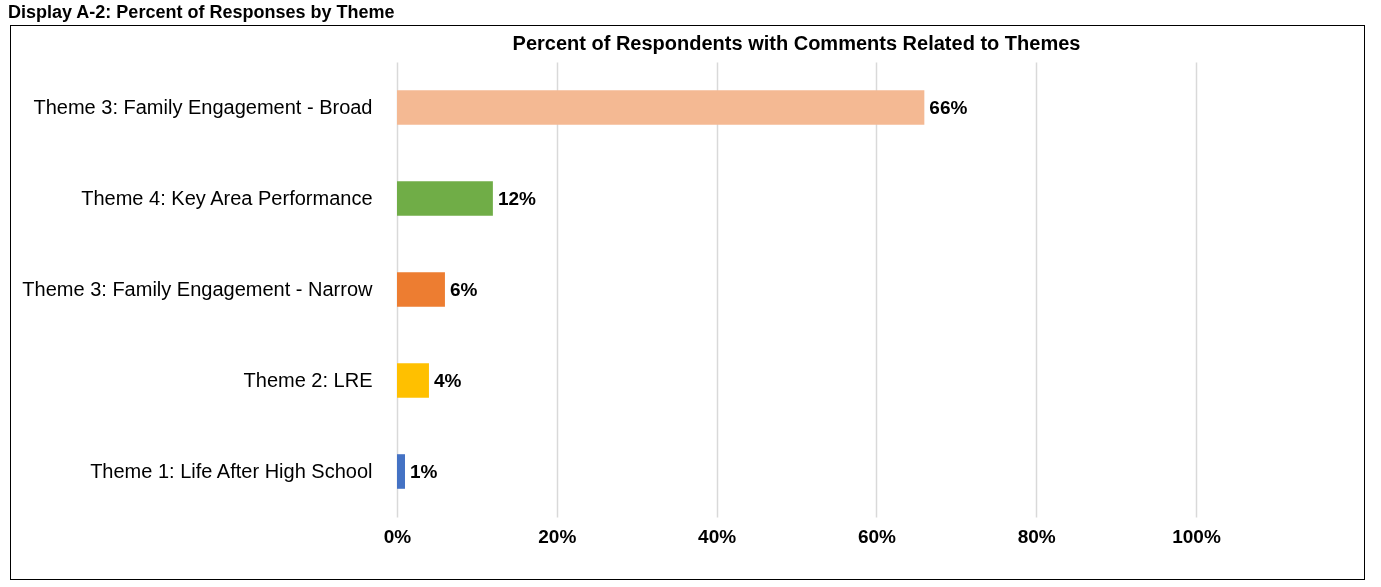  Describe the element at coordinates (447, 380) in the screenshot. I see `data-label: 4%` at that location.